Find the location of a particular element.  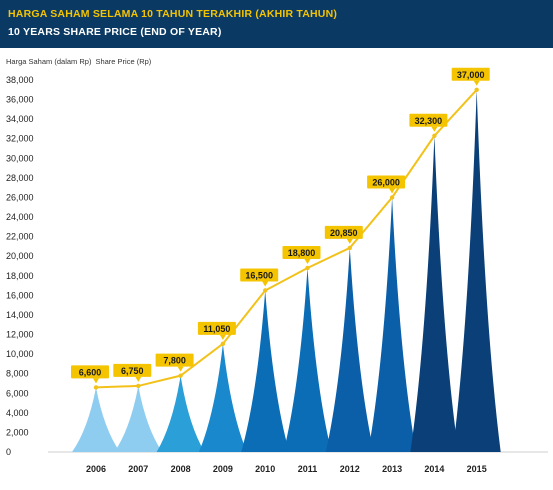

y-tick-label: 22,000 is located at coordinates (20, 237).